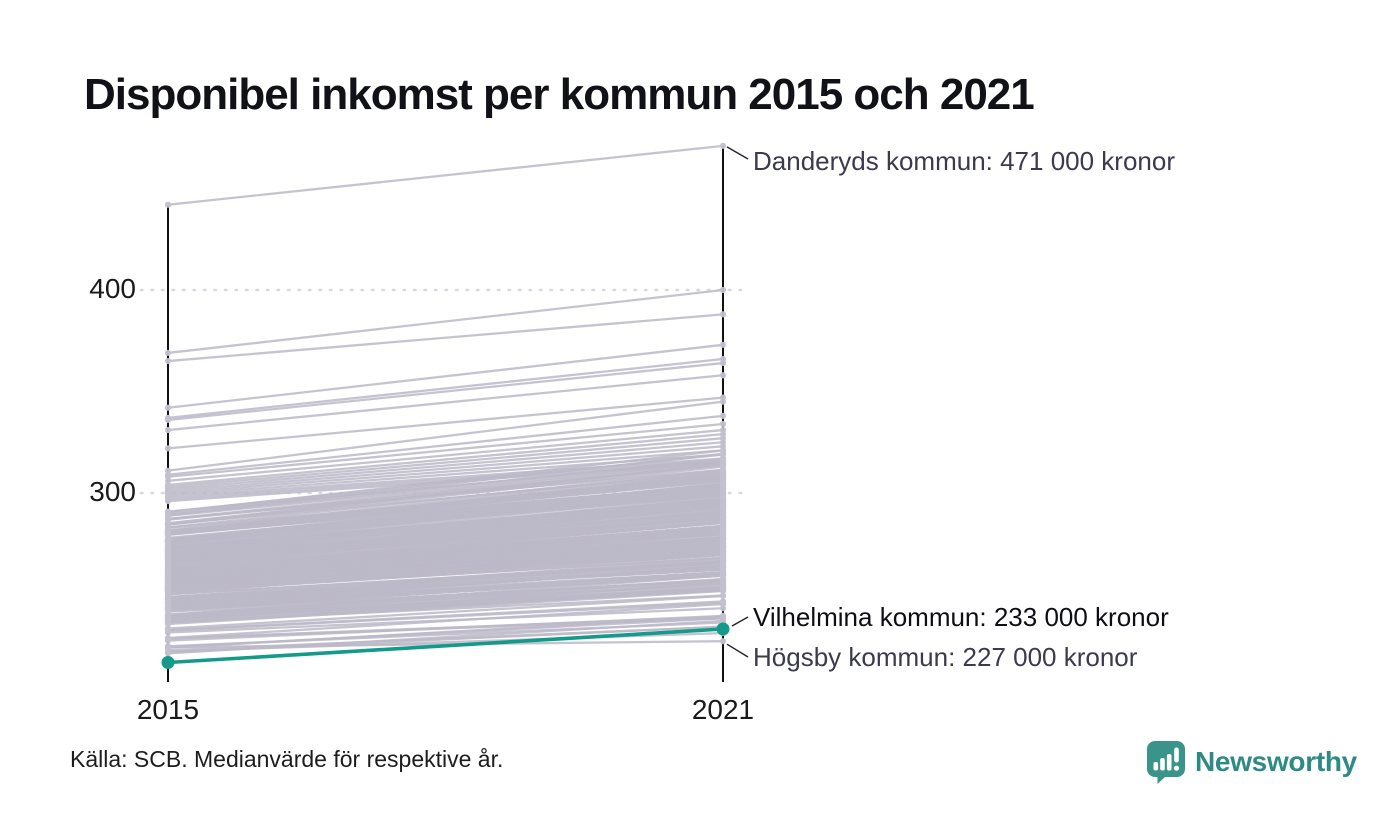 The width and height of the screenshot is (1400, 840). What do you see at coordinates (723, 709) in the screenshot?
I see `x-axis-label-2021: 2021` at bounding box center [723, 709].